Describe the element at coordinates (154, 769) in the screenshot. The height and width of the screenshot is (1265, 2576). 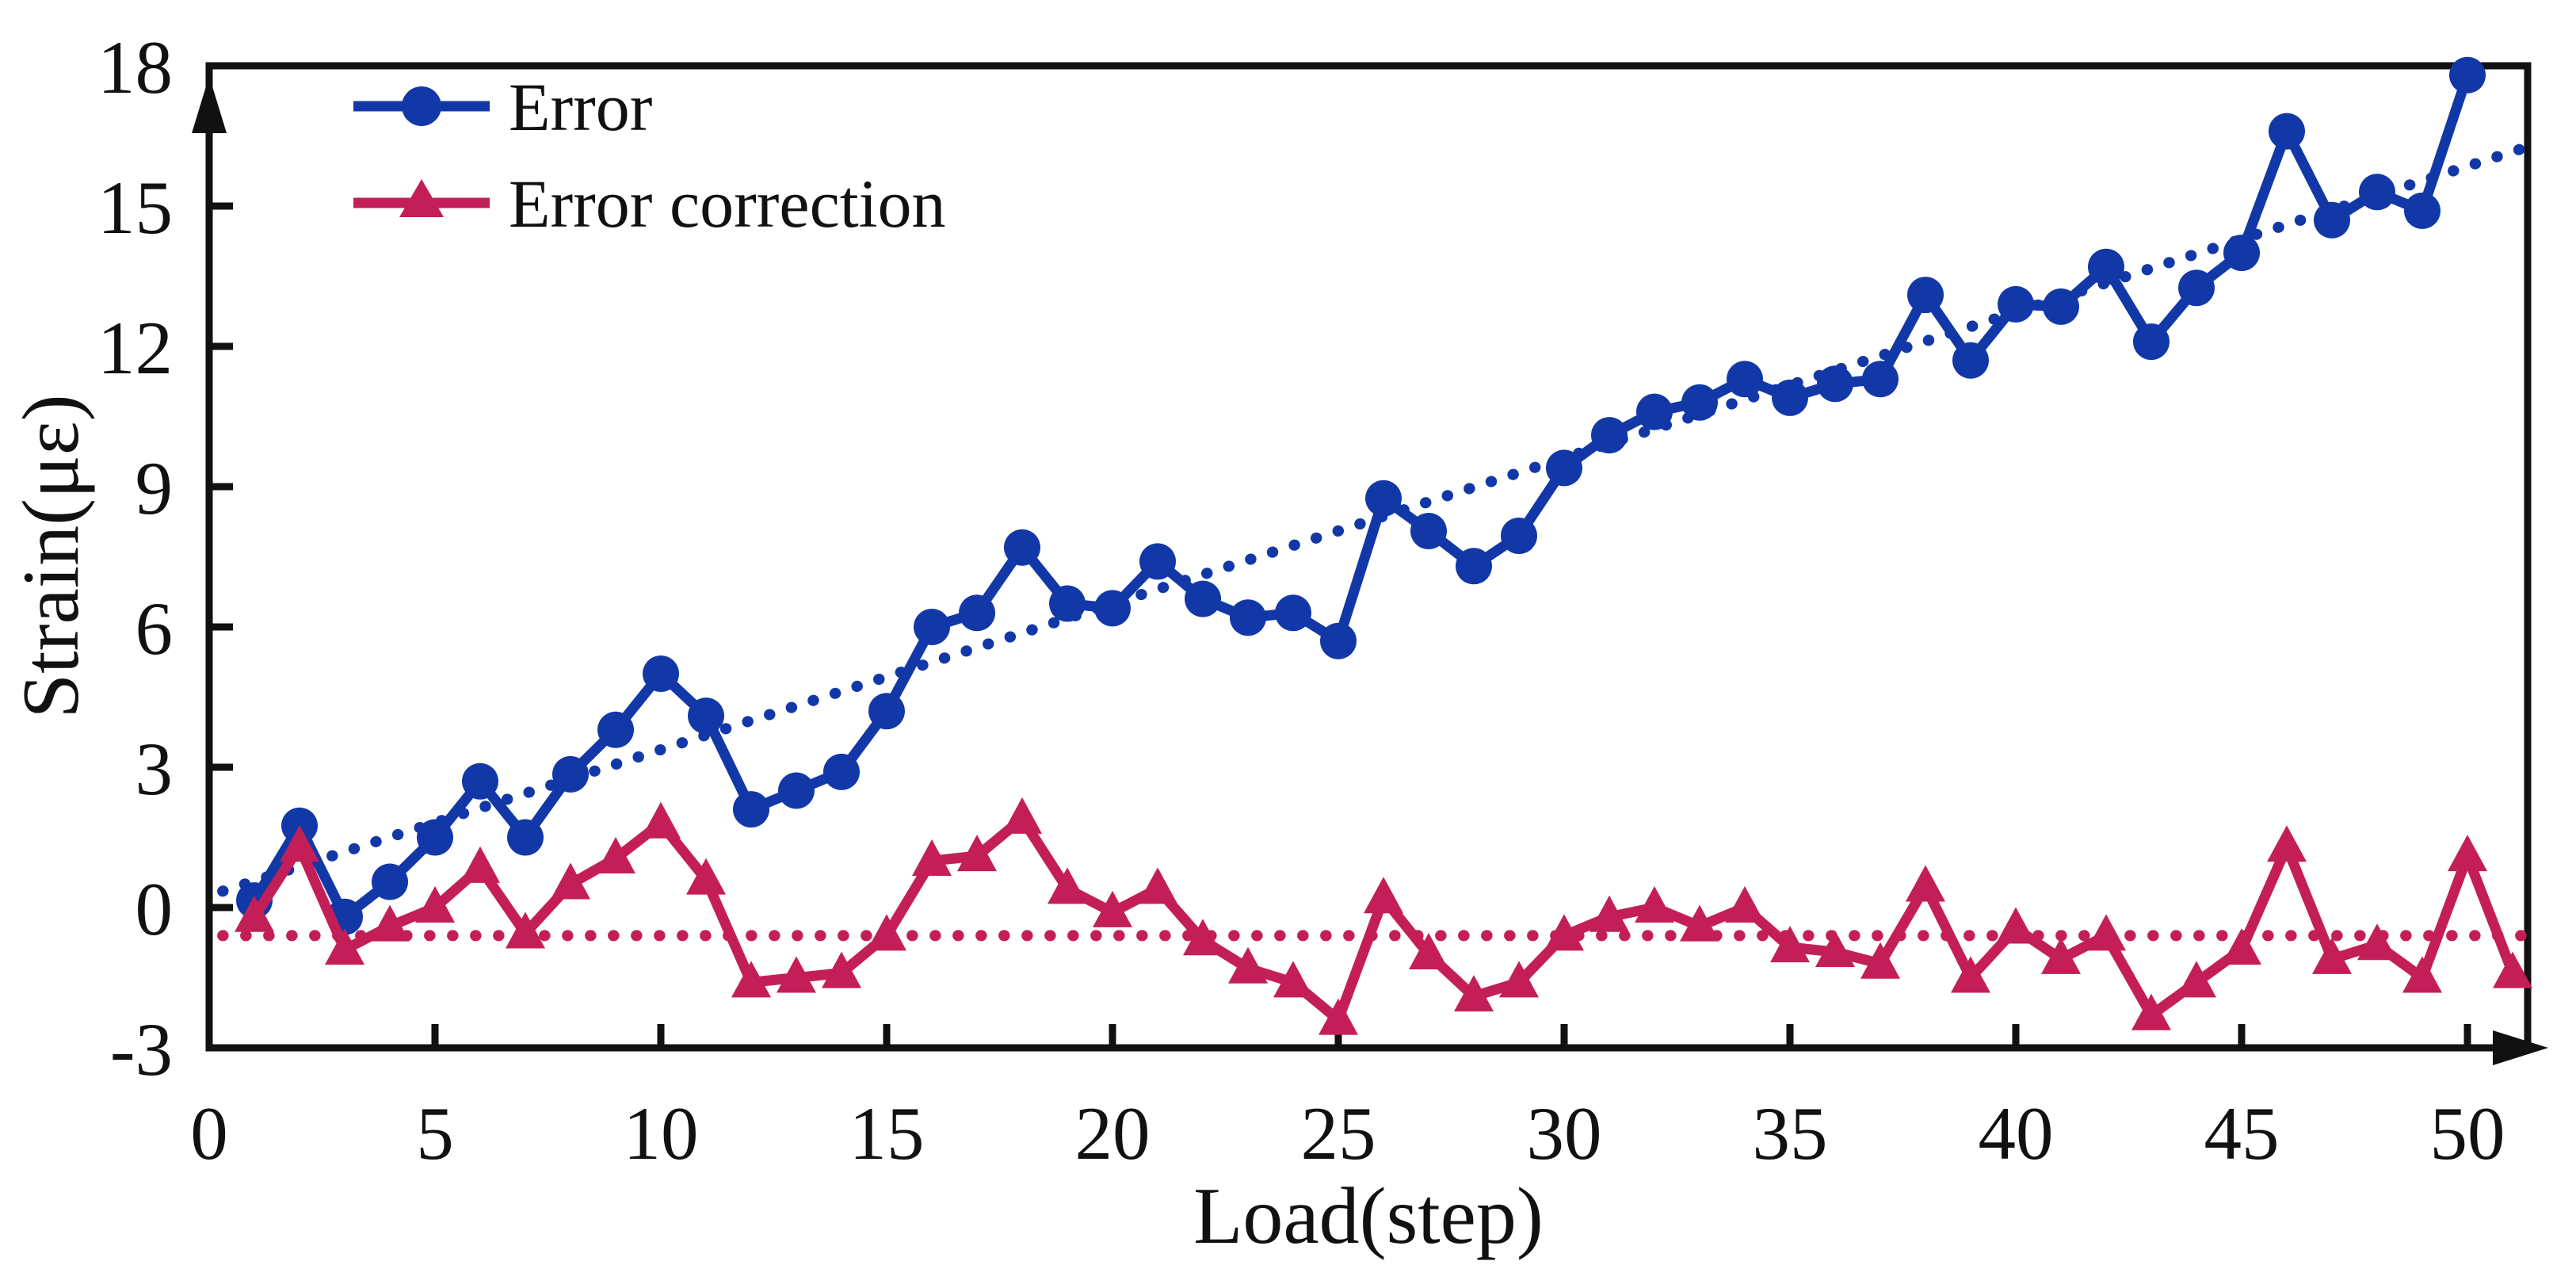
I see `y-tick-label: 3` at that location.